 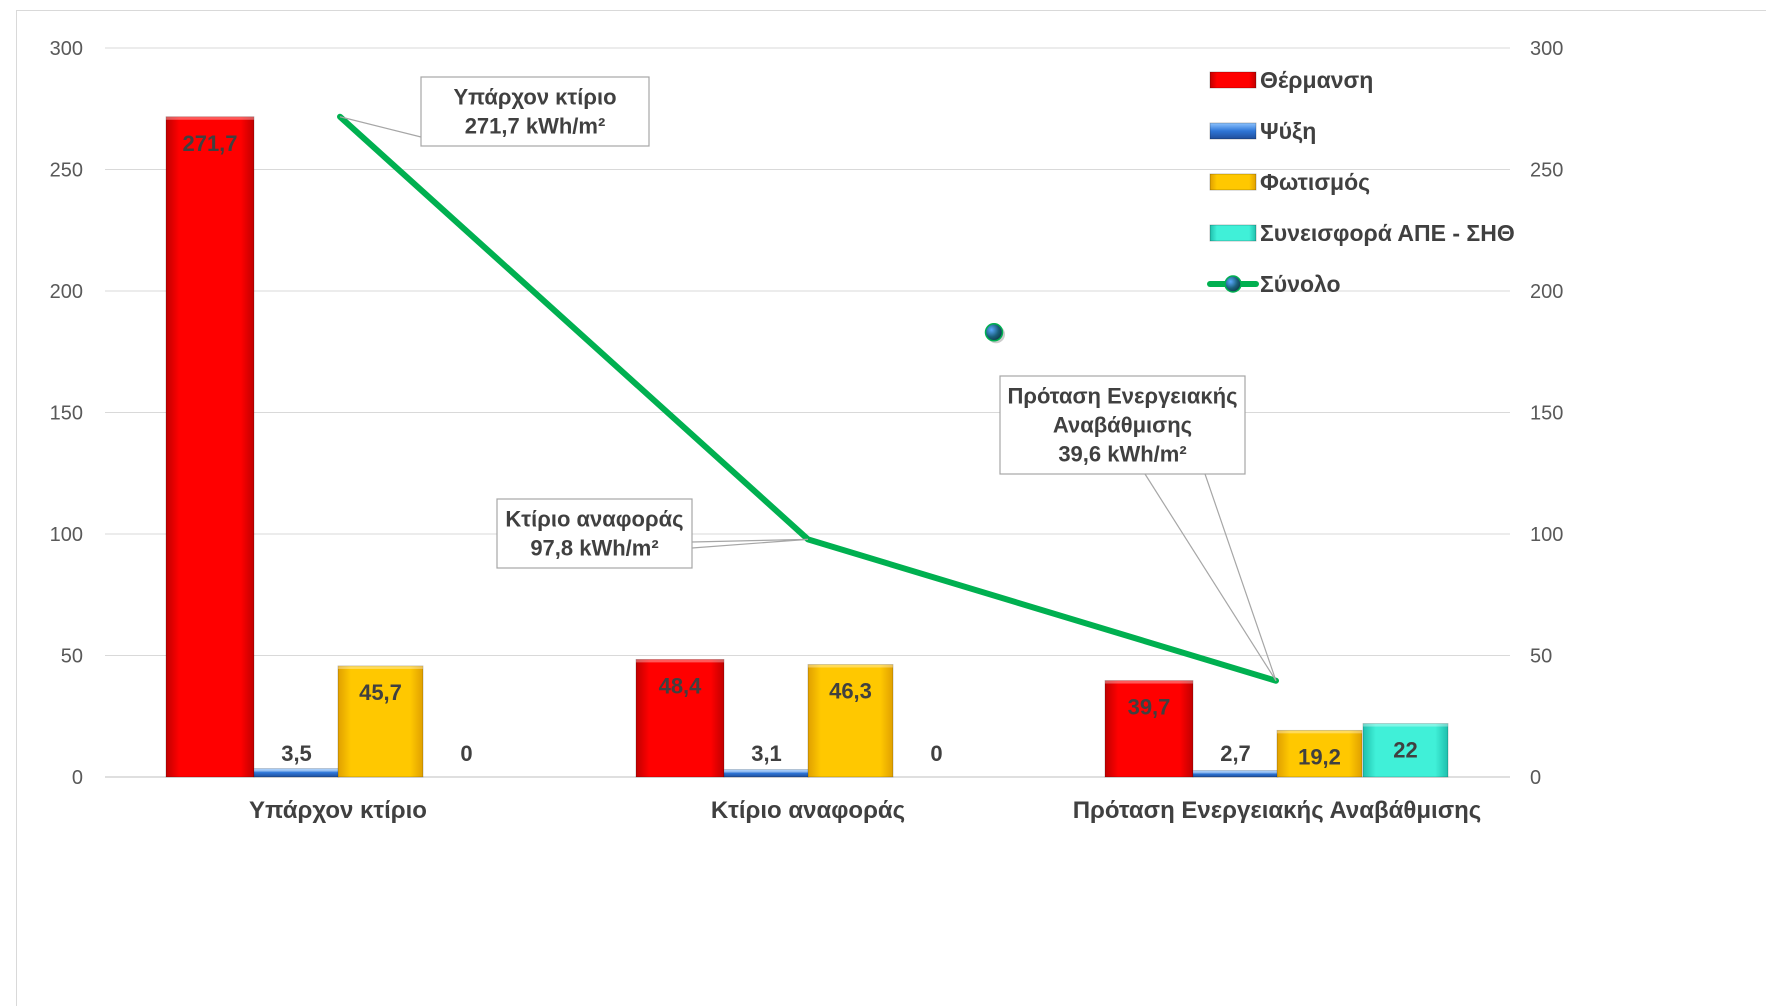 What do you see at coordinates (1387, 233) in the screenshot?
I see `legend-label-3: Συνεισφορά ΑΠΕ - ΣΗΘ` at bounding box center [1387, 233].